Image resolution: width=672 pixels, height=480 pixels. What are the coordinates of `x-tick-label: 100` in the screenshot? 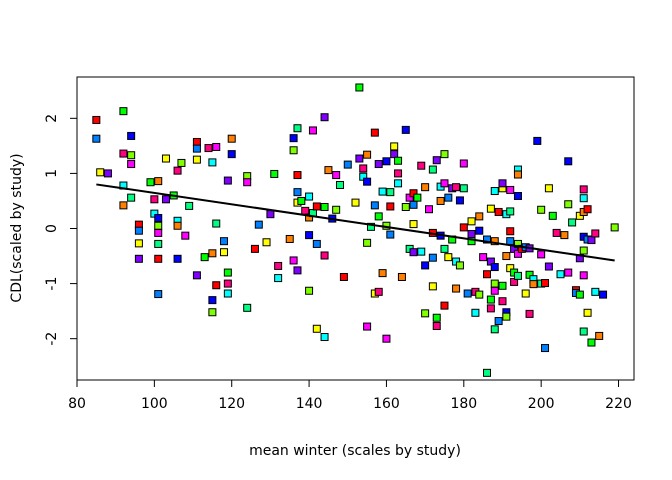 It's located at (154, 404).